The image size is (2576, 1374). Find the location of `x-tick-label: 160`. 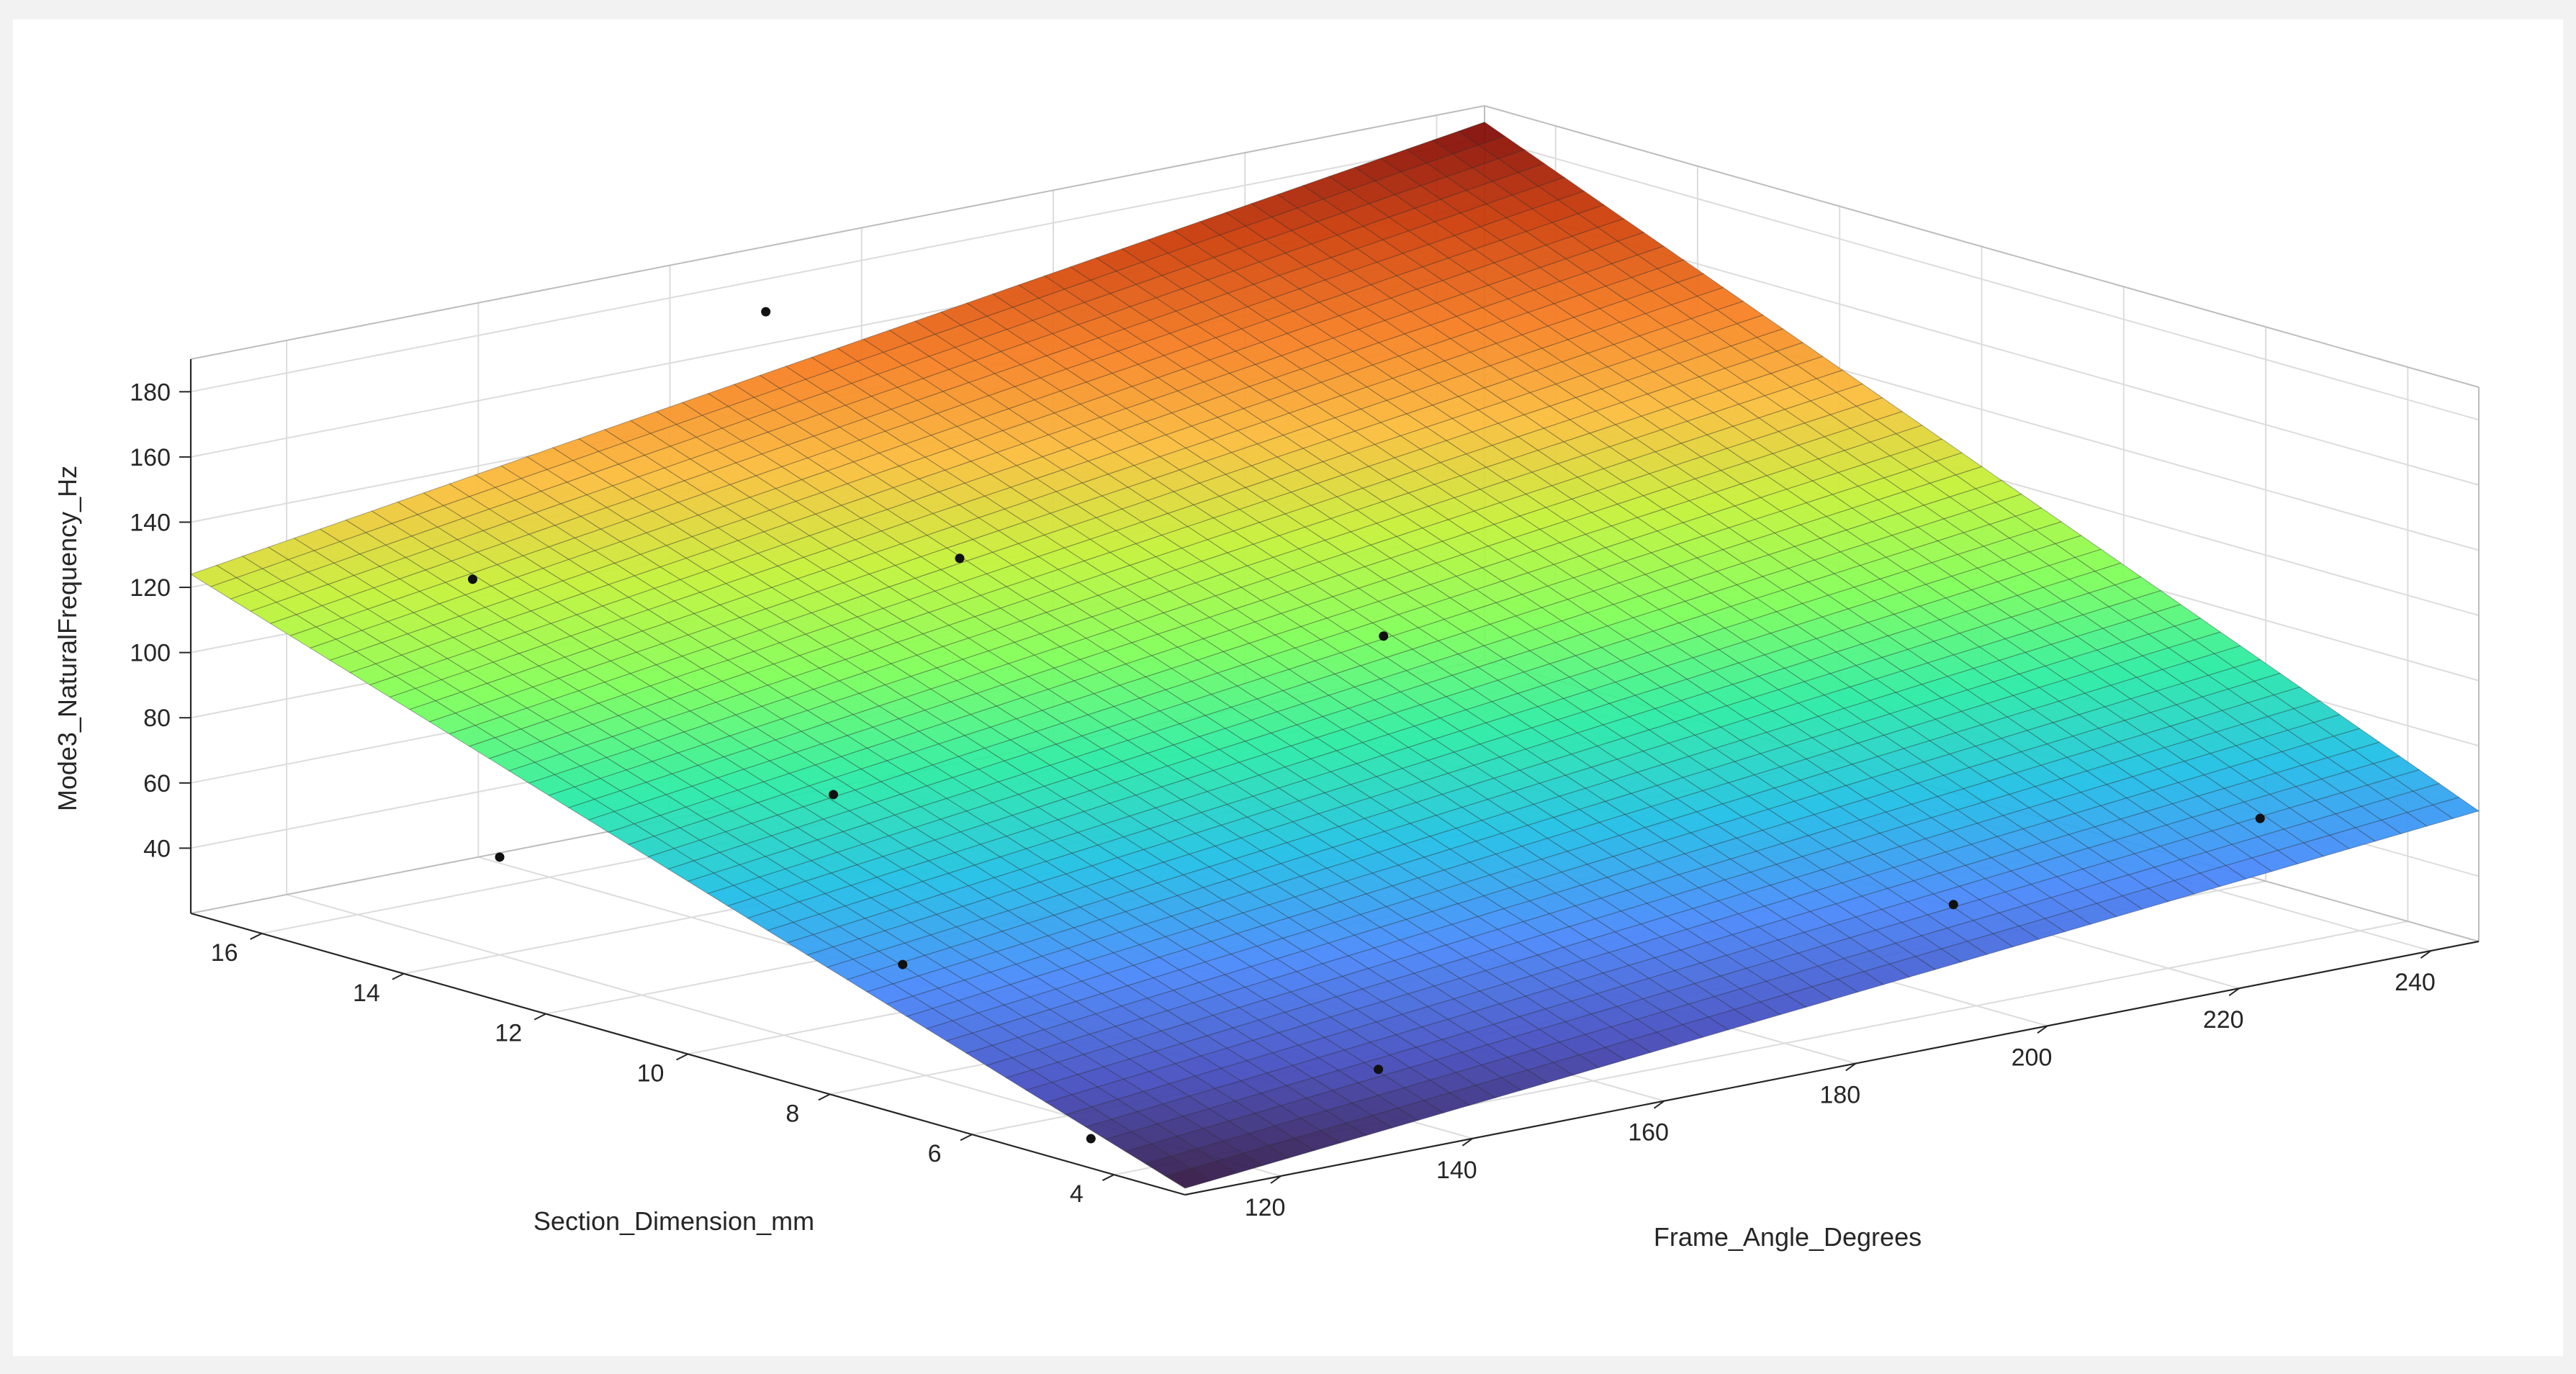

x-tick-label: 160 is located at coordinates (1648, 1133).